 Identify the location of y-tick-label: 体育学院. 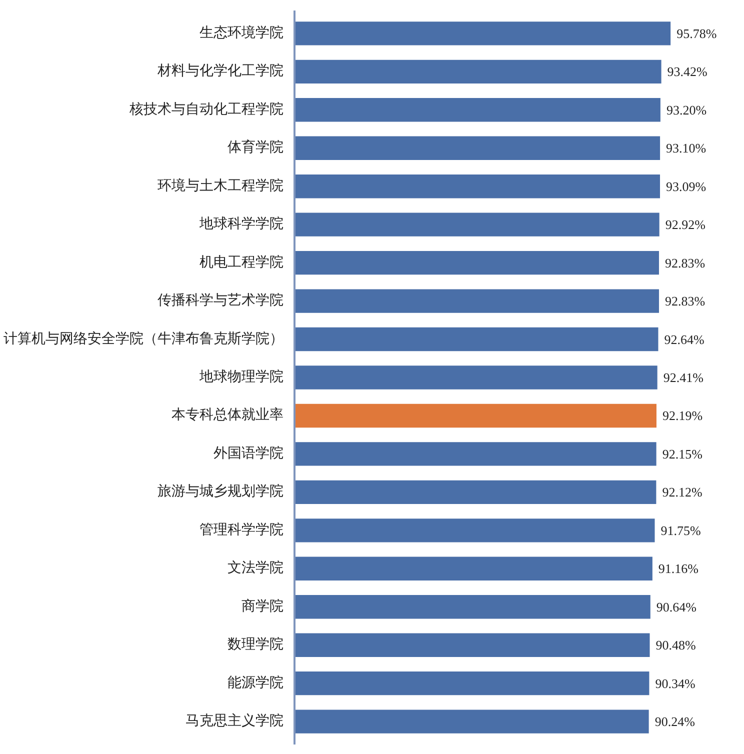
(256, 147).